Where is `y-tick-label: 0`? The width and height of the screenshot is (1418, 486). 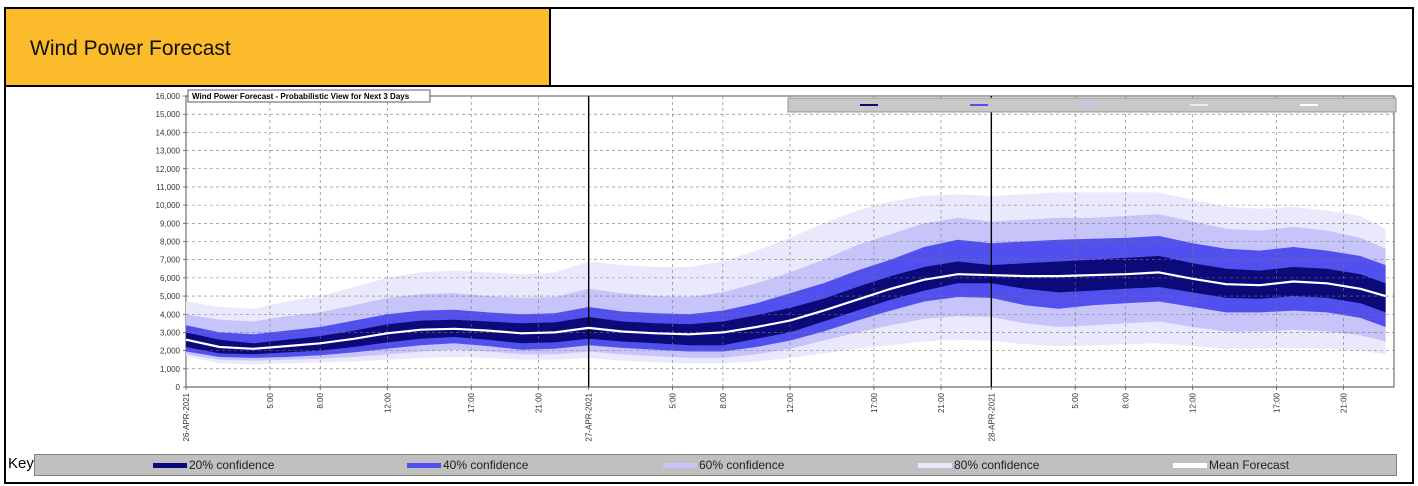 y-tick-label: 0 is located at coordinates (178, 387).